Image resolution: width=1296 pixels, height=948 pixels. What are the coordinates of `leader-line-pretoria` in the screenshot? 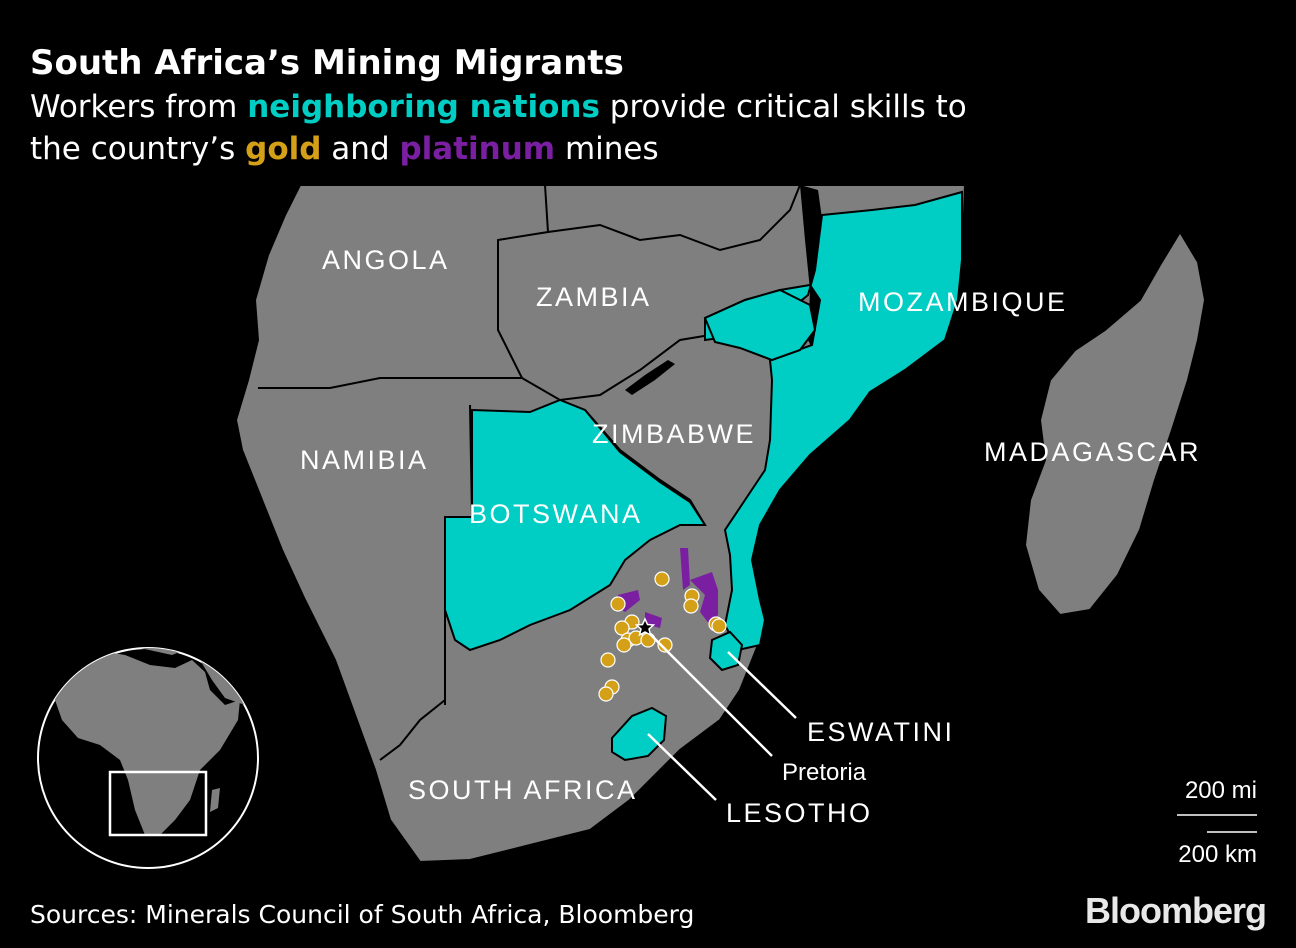 It's located at (711, 695).